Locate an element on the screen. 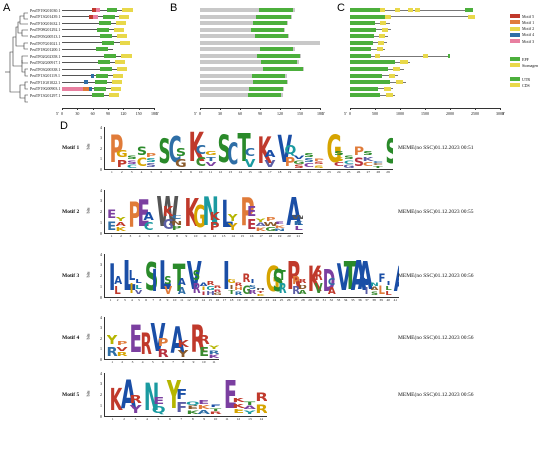  motif-position-label: 20 is located at coordinates (246, 300).